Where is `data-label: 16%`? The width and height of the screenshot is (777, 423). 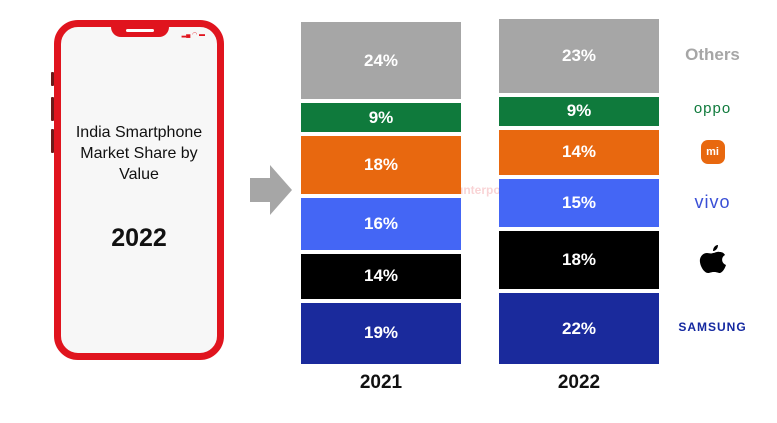 data-label: 16% is located at coordinates (381, 223).